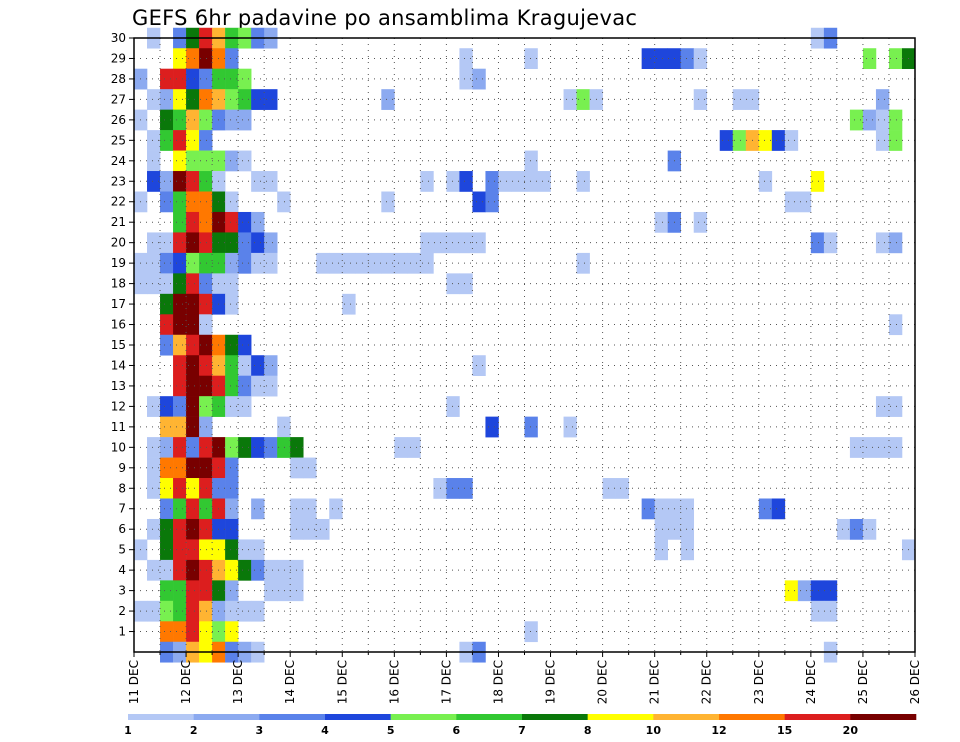 The height and width of the screenshot is (742, 960). I want to click on x-tick-label: 17 DEC, so click(446, 682).